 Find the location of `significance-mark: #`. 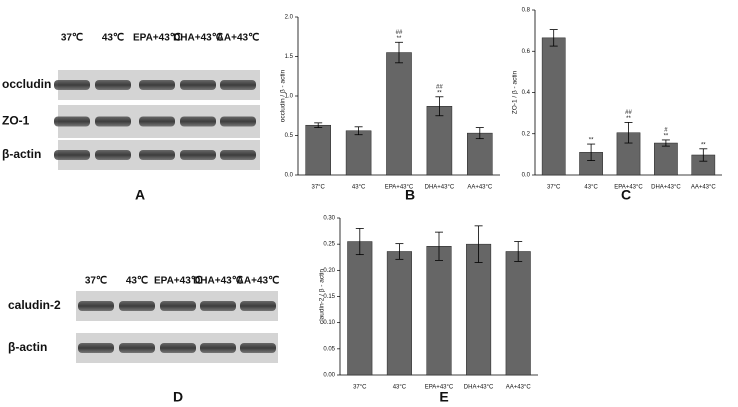

significance-mark: # is located at coordinates (666, 131).